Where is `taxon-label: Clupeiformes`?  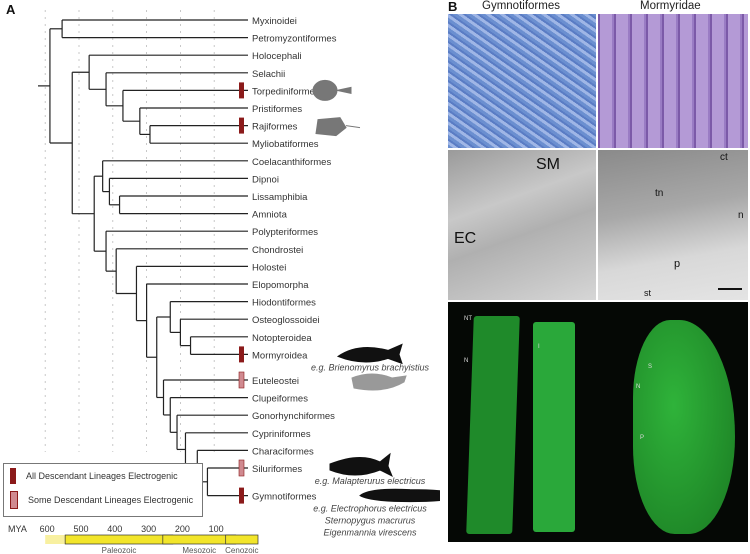
taxon-label: Clupeiformes is located at coordinates (280, 399).